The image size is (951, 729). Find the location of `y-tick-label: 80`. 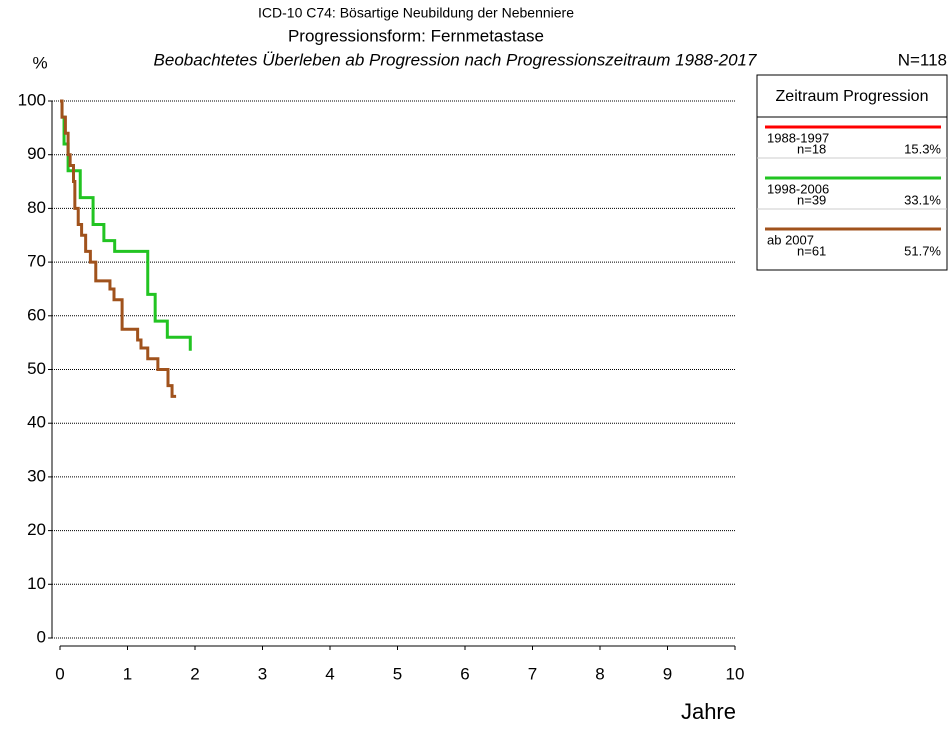

y-tick-label: 80 is located at coordinates (36, 207).